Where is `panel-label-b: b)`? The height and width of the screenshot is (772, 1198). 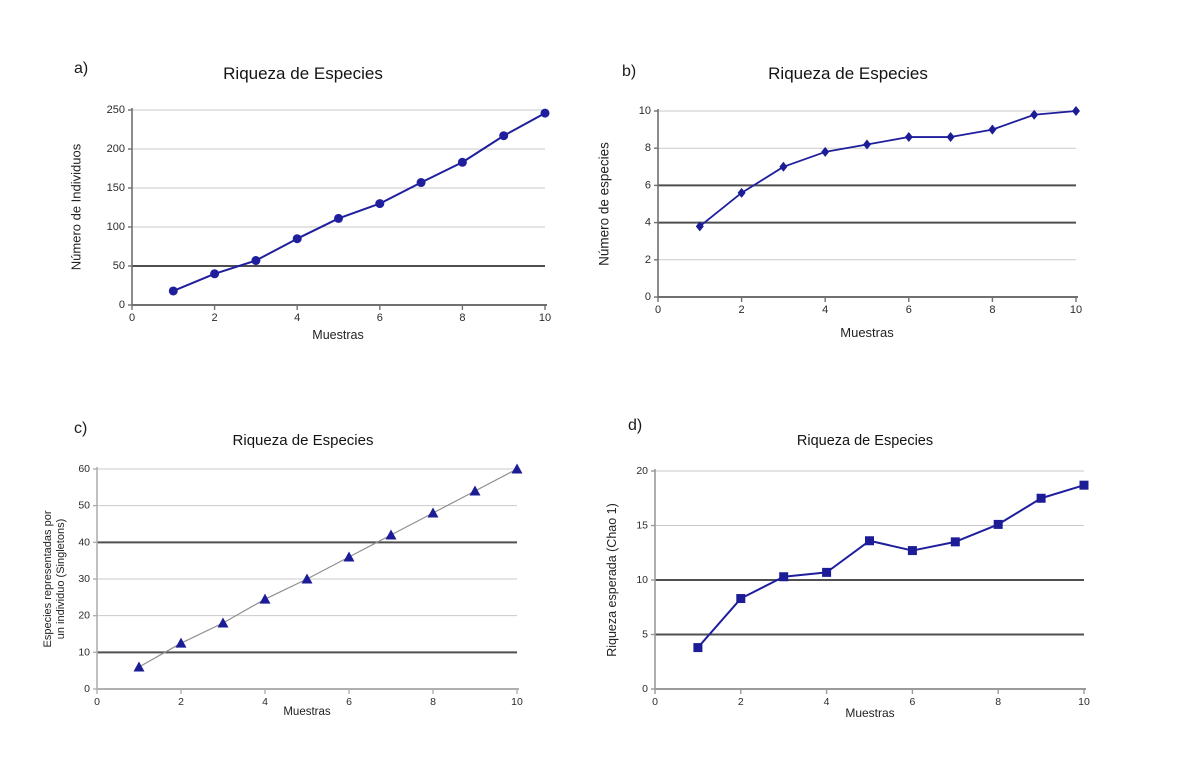 panel-label-b: b) is located at coordinates (629, 71).